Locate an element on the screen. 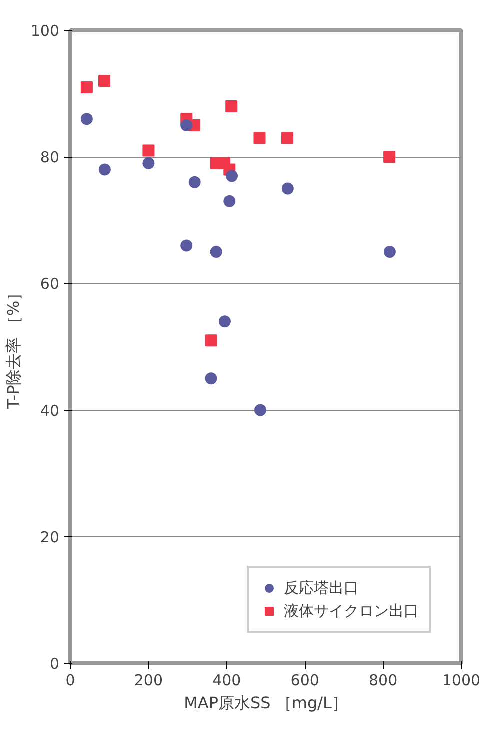 This screenshot has width=491, height=733. x-tick-label: 600 is located at coordinates (305, 681).